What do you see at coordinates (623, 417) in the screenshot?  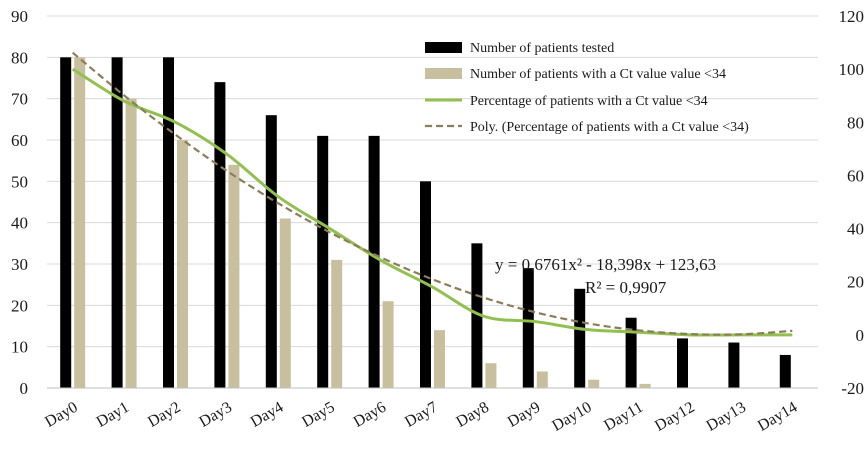 I see `x-tick-label: Day11` at bounding box center [623, 417].